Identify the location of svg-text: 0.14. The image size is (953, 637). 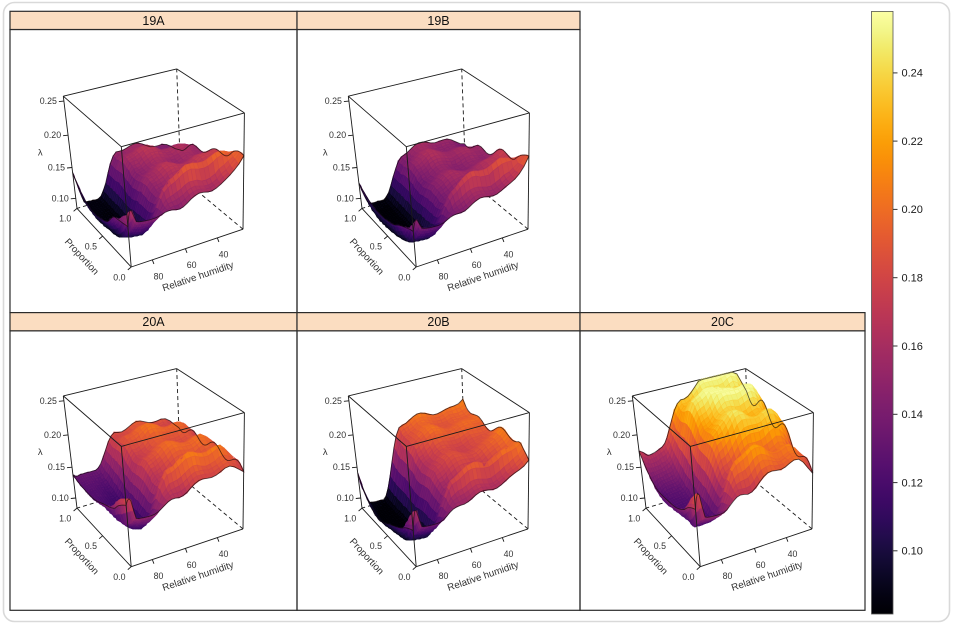
(912, 415).